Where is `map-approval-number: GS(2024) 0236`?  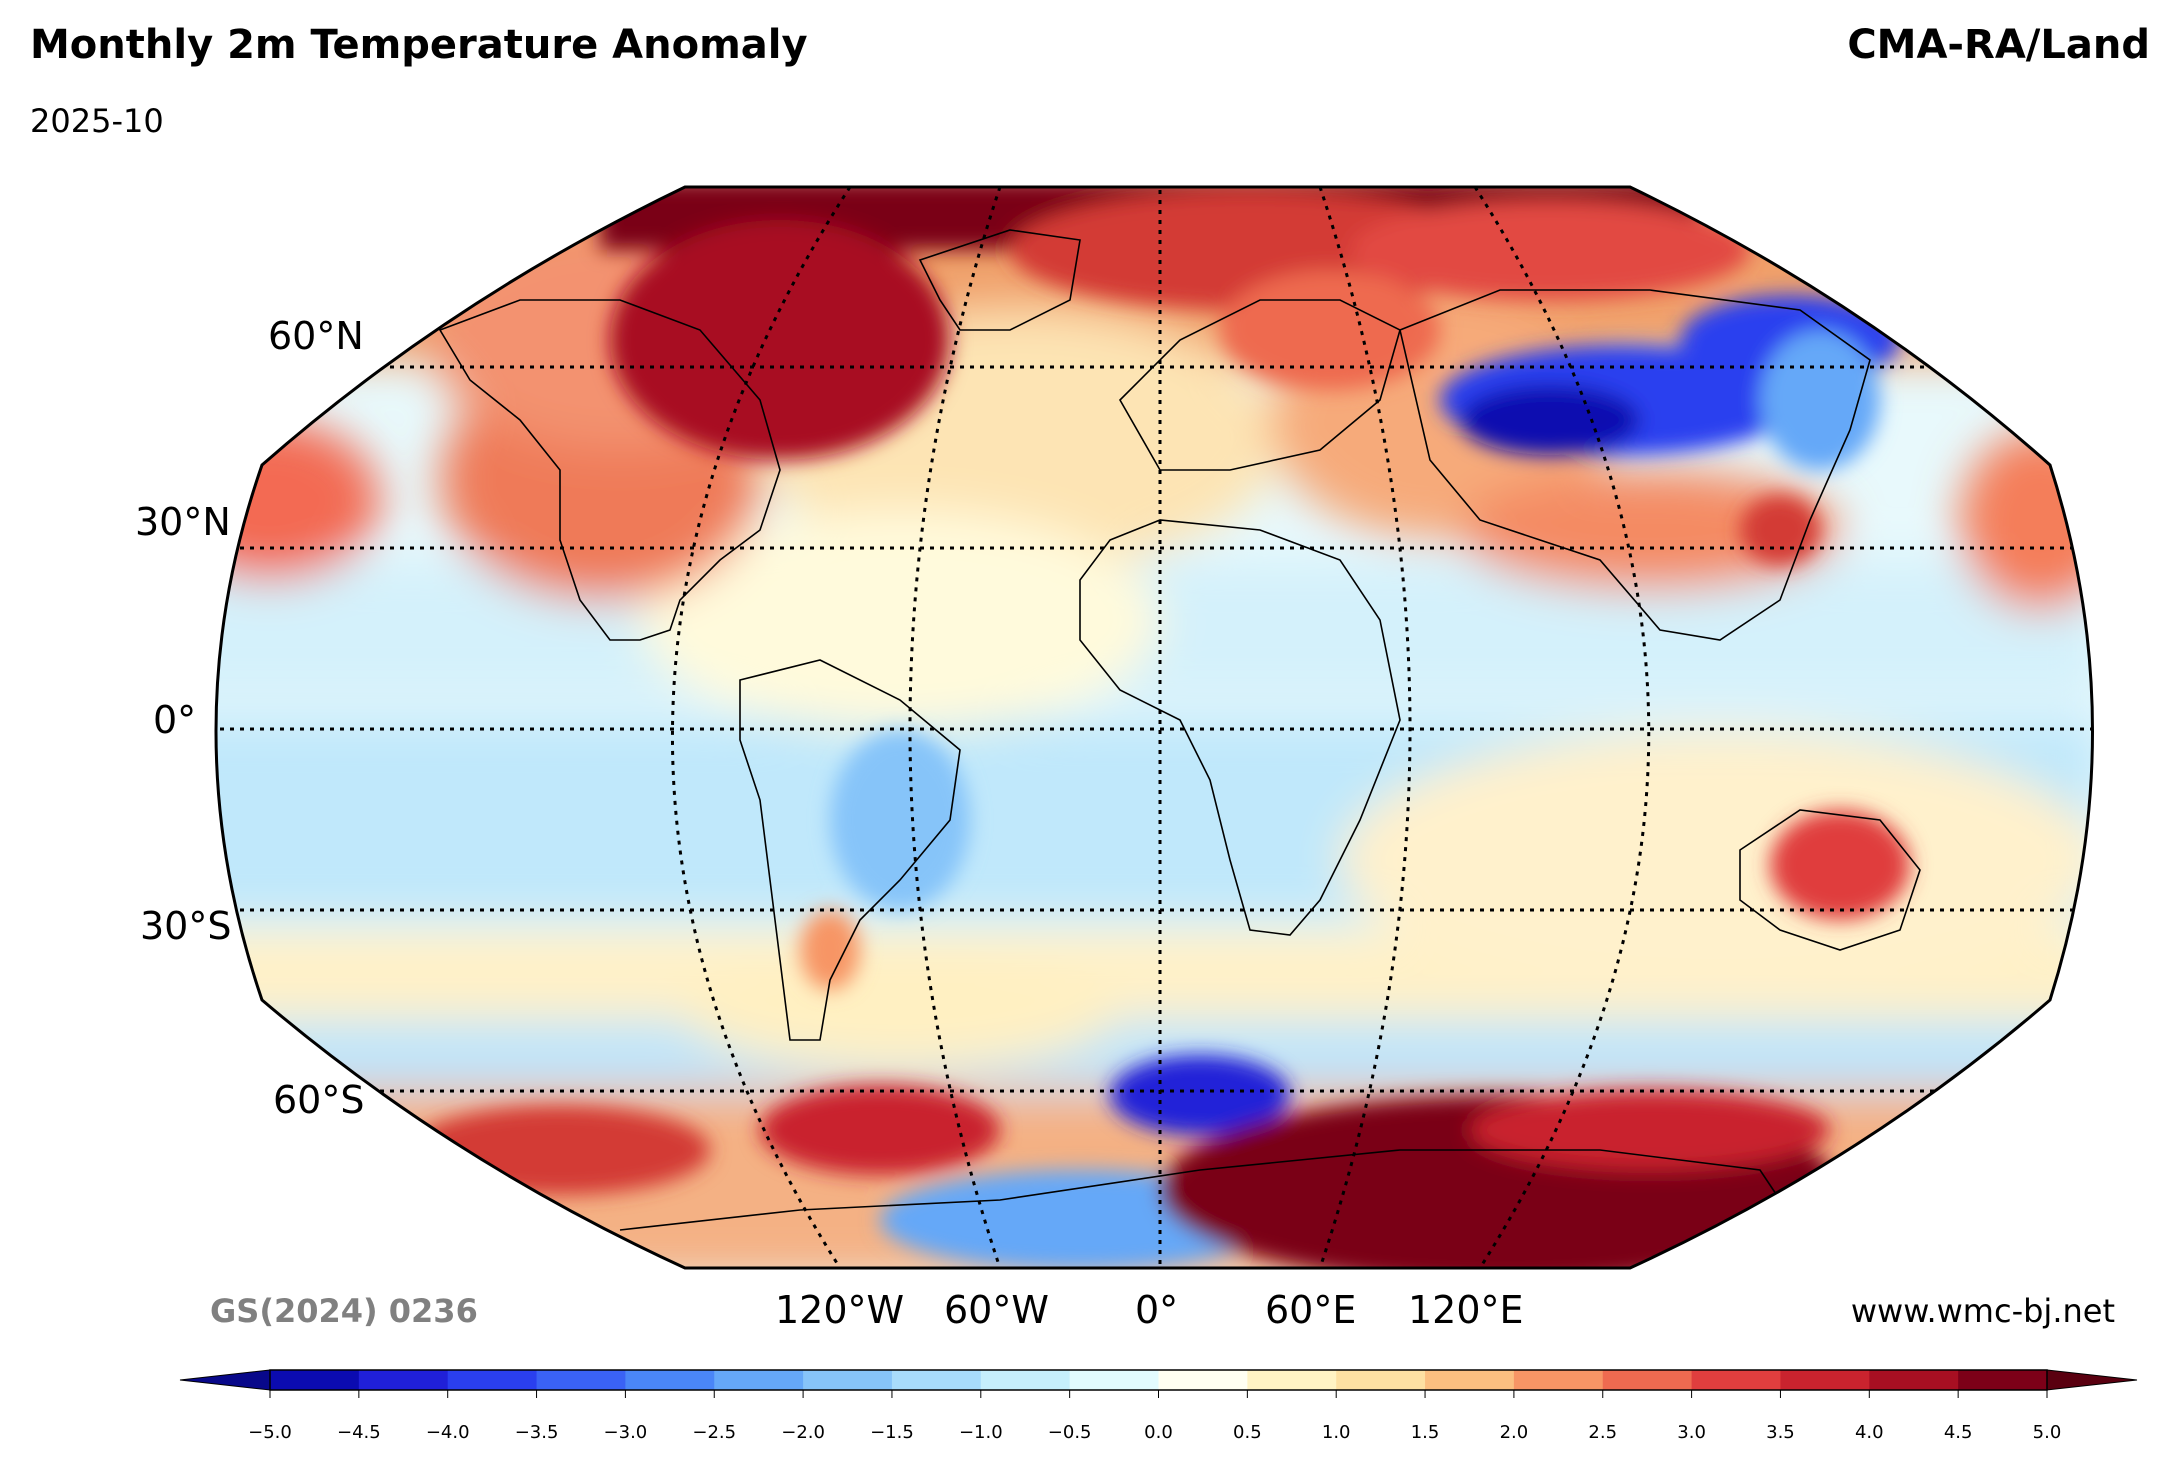
map-approval-number: GS(2024) 0236 is located at coordinates (344, 1311).